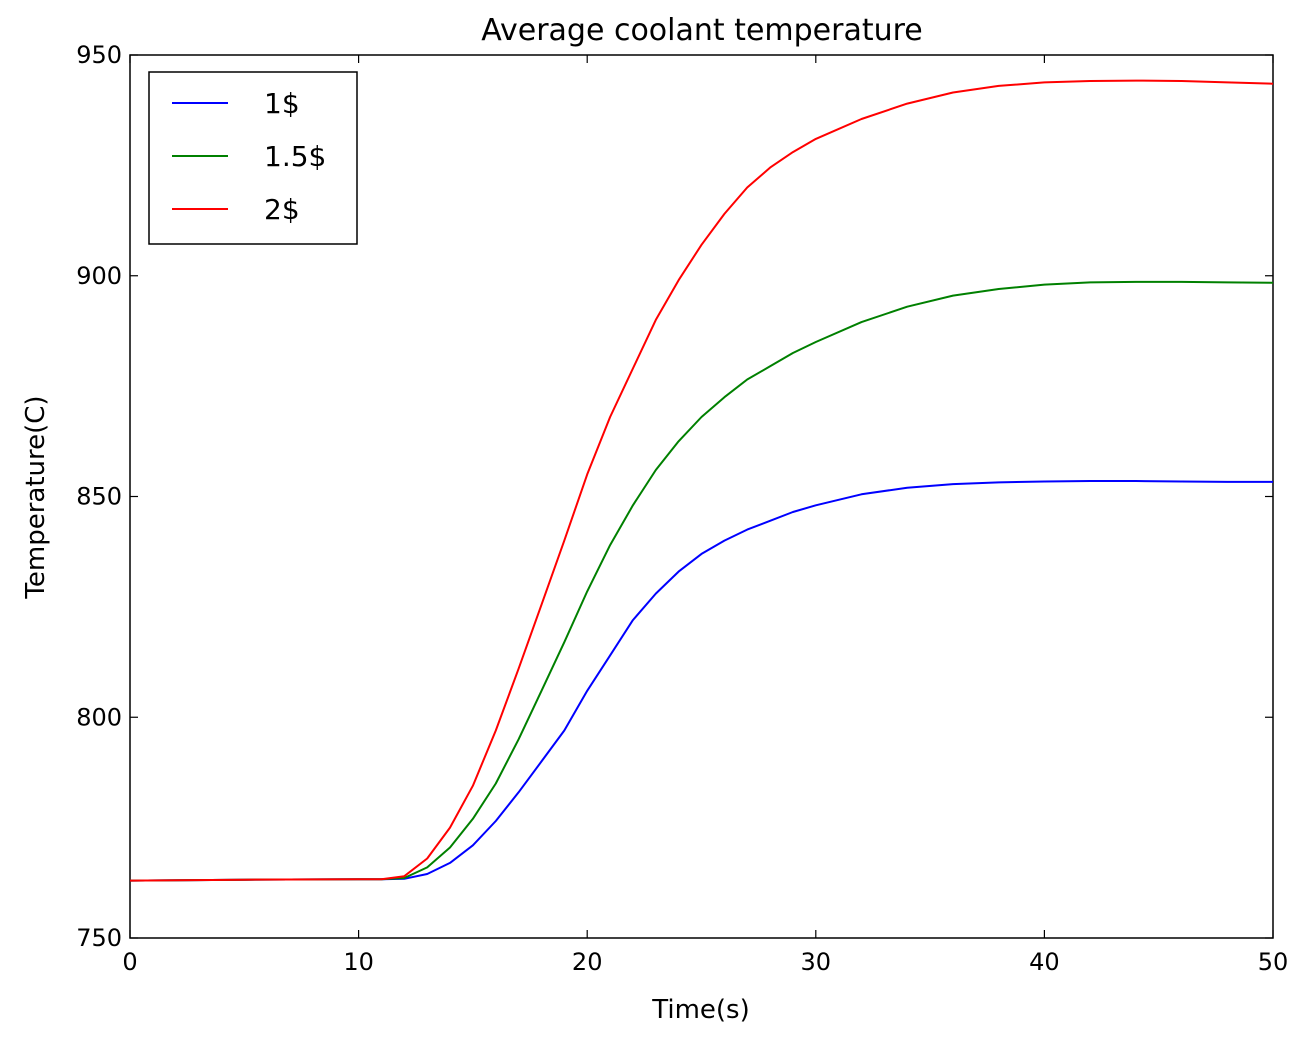  Describe the element at coordinates (129, 962) in the screenshot. I see `x-tick-label: 0` at that location.